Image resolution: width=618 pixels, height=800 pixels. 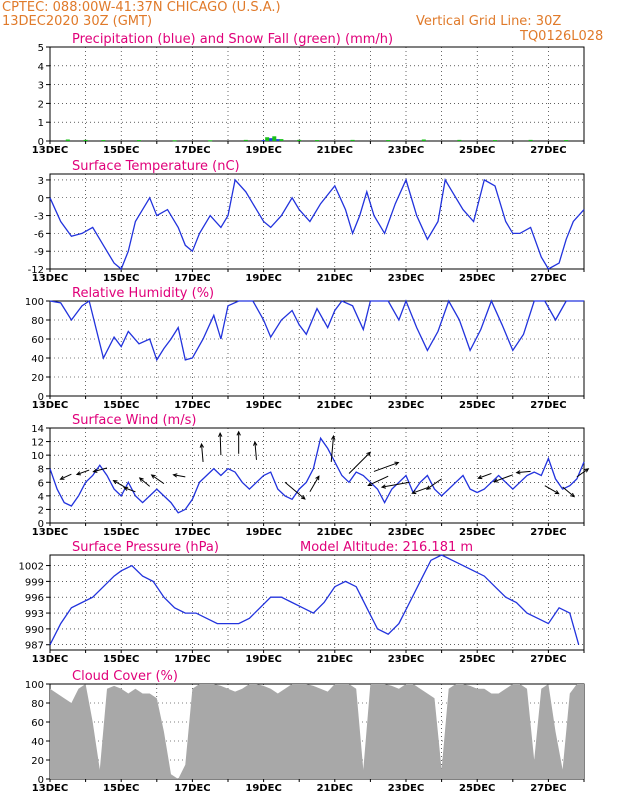 I want to click on panel-title: Surface Pressure (hPa), so click(x=145, y=547).